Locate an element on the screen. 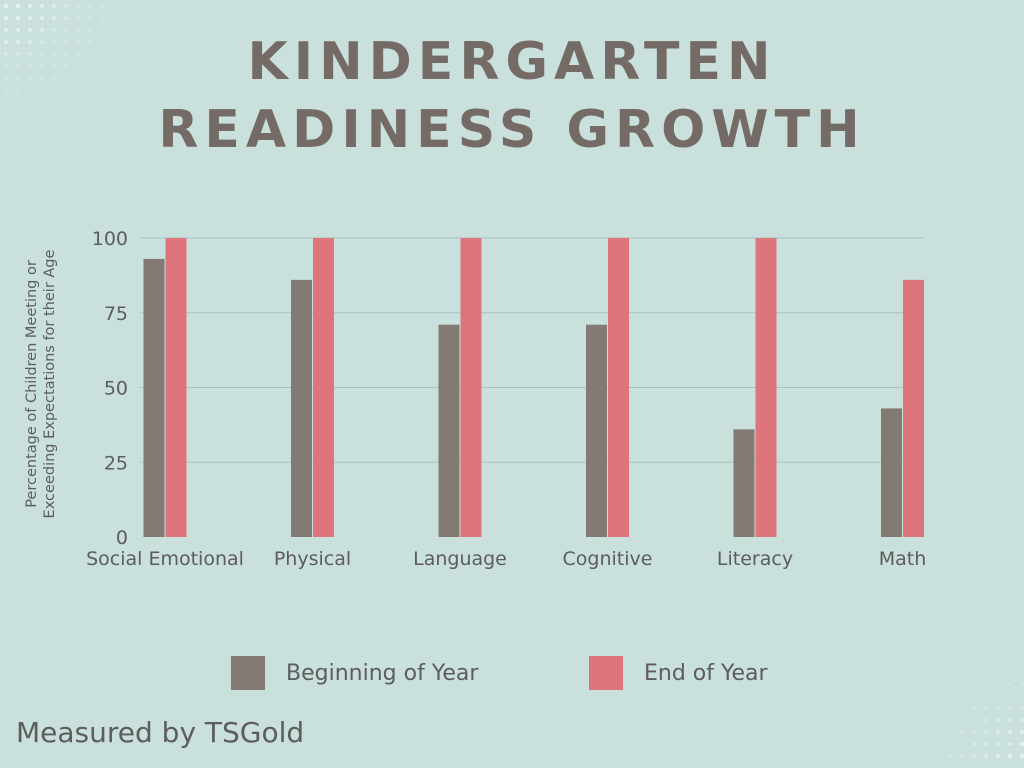 Image resolution: width=1024 pixels, height=768 pixels. legend-label-end-of-year: End of Year is located at coordinates (706, 673).